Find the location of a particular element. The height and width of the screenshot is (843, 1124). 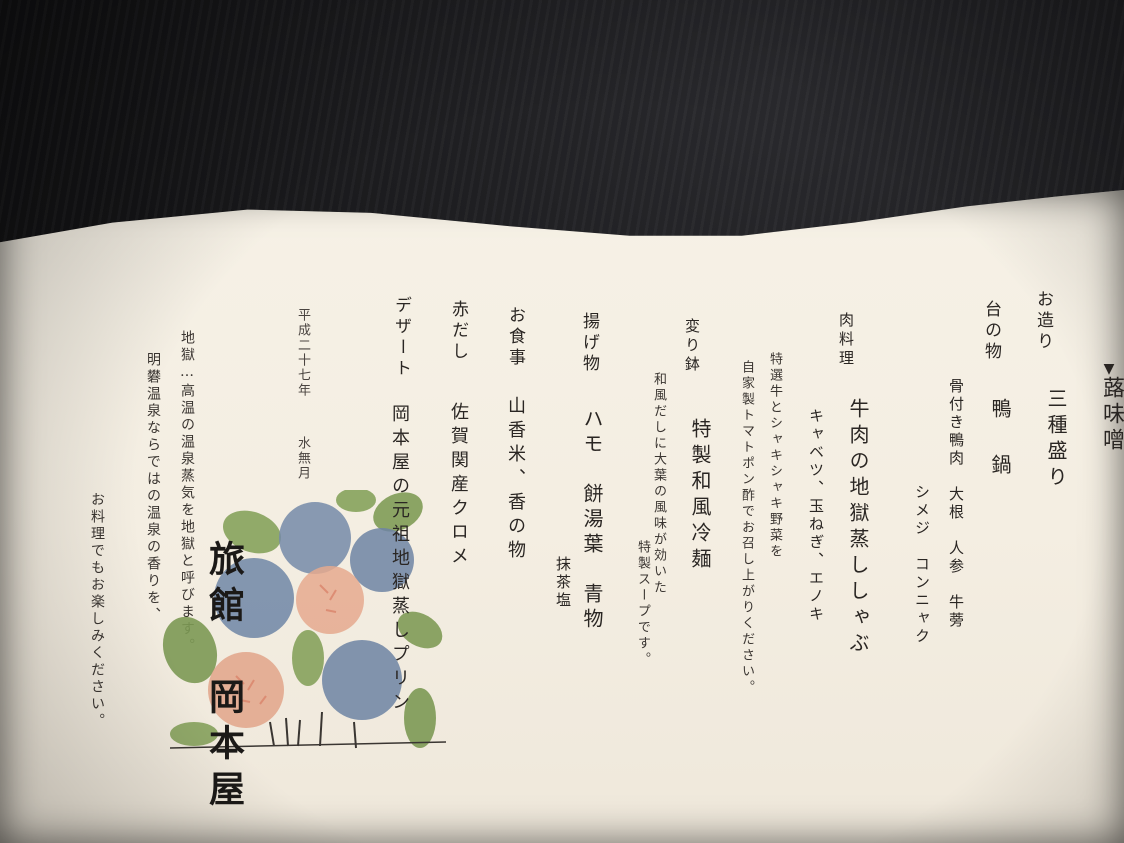

petal-marks is located at coordinates (286, 644).